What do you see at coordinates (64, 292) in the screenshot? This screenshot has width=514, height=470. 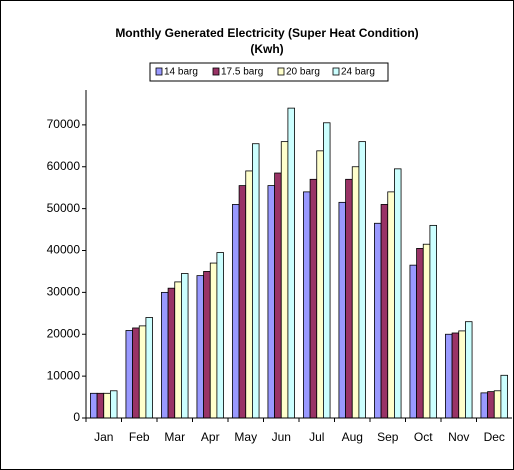 I see `y-tick-label: 30000` at bounding box center [64, 292].